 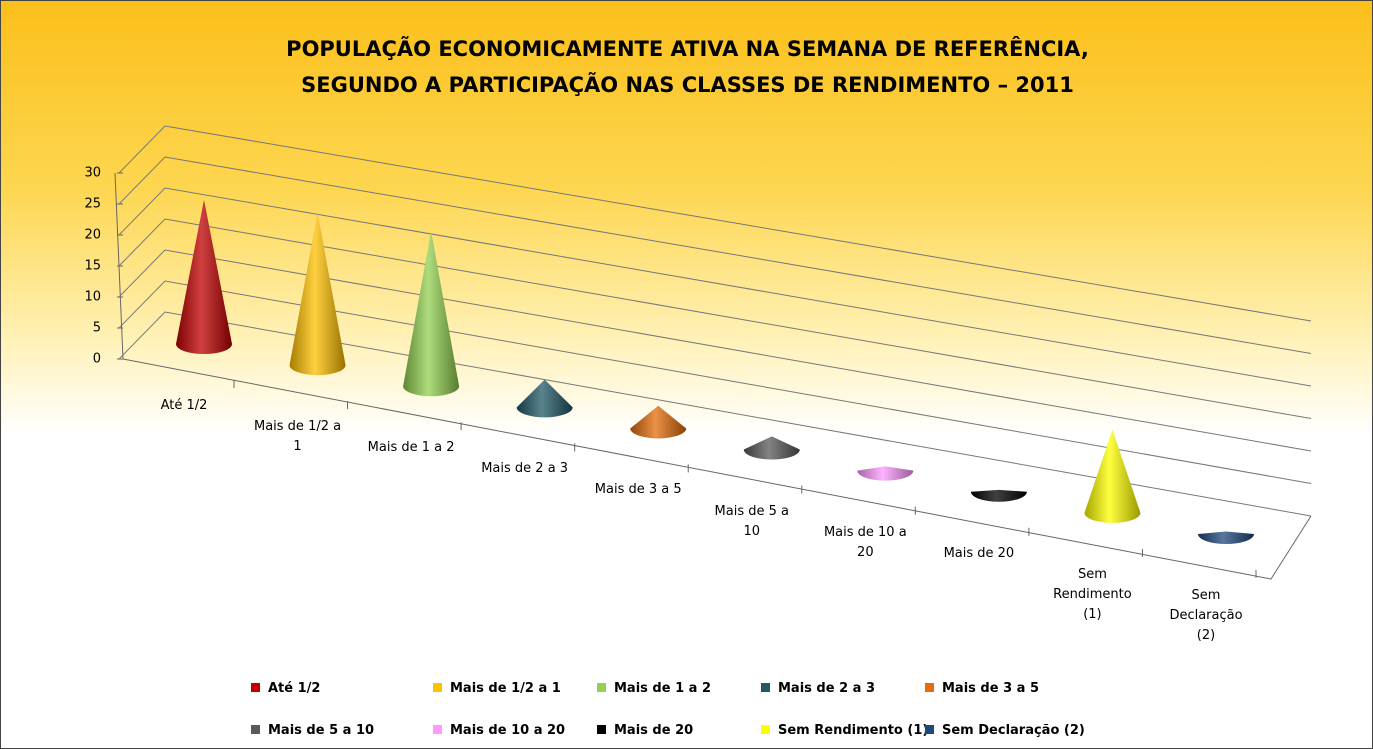 I want to click on x-tick-label: Mais de 3 a 5, so click(x=638, y=490).